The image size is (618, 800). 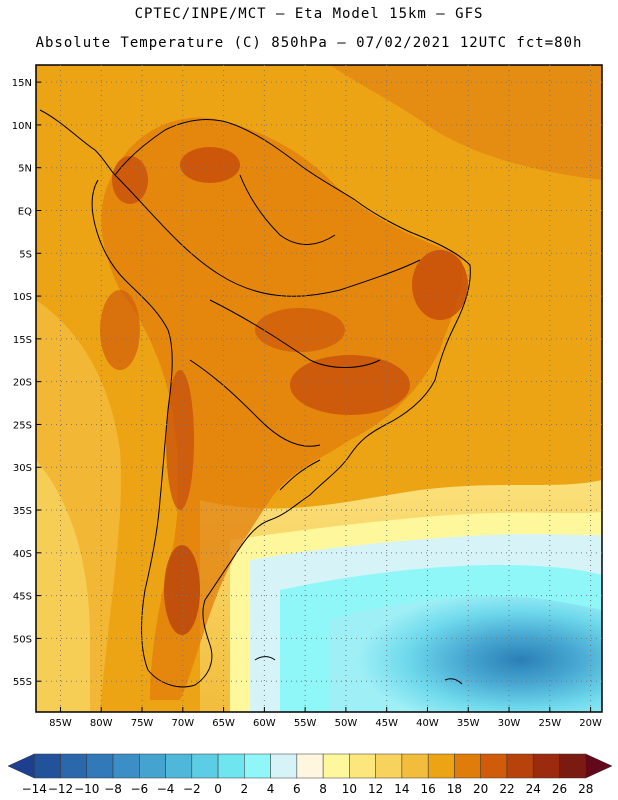 I want to click on lon-label: 75W, so click(x=142, y=723).